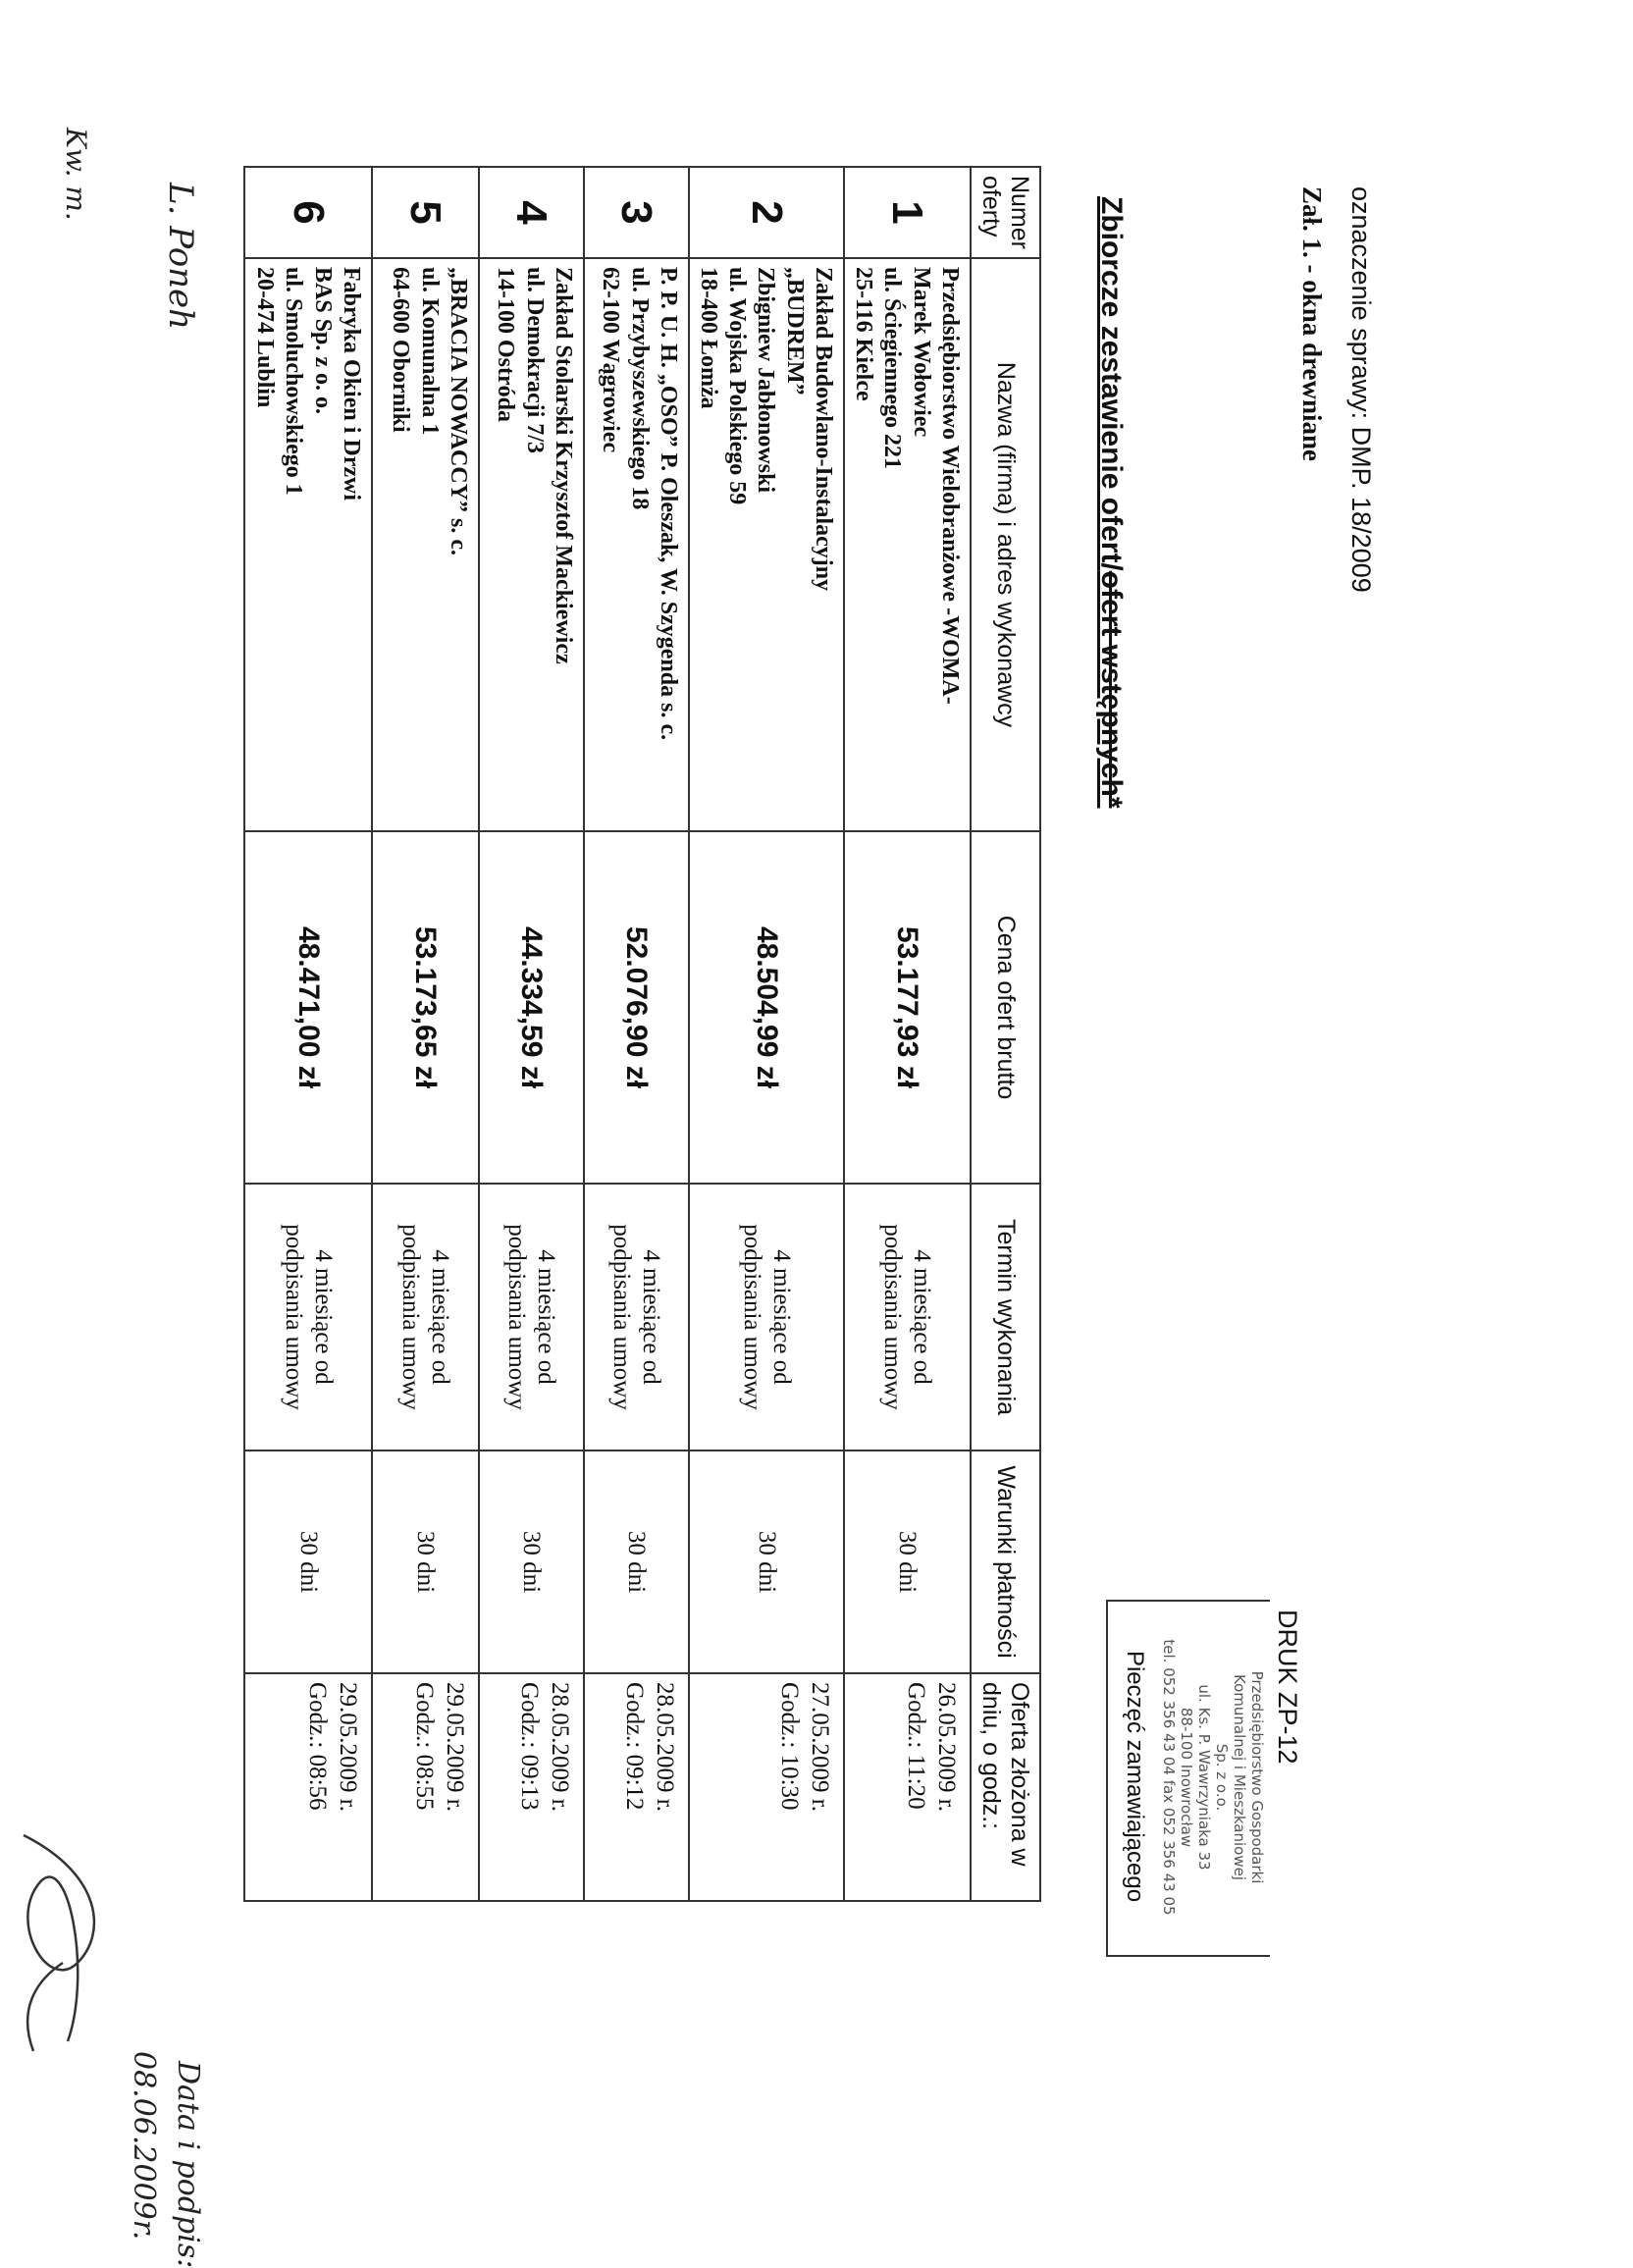 This screenshot has height=2268, width=1633. I want to click on stamp-line: ul. Ks. P. Wawrzyniaka 33, so click(1204, 1777).